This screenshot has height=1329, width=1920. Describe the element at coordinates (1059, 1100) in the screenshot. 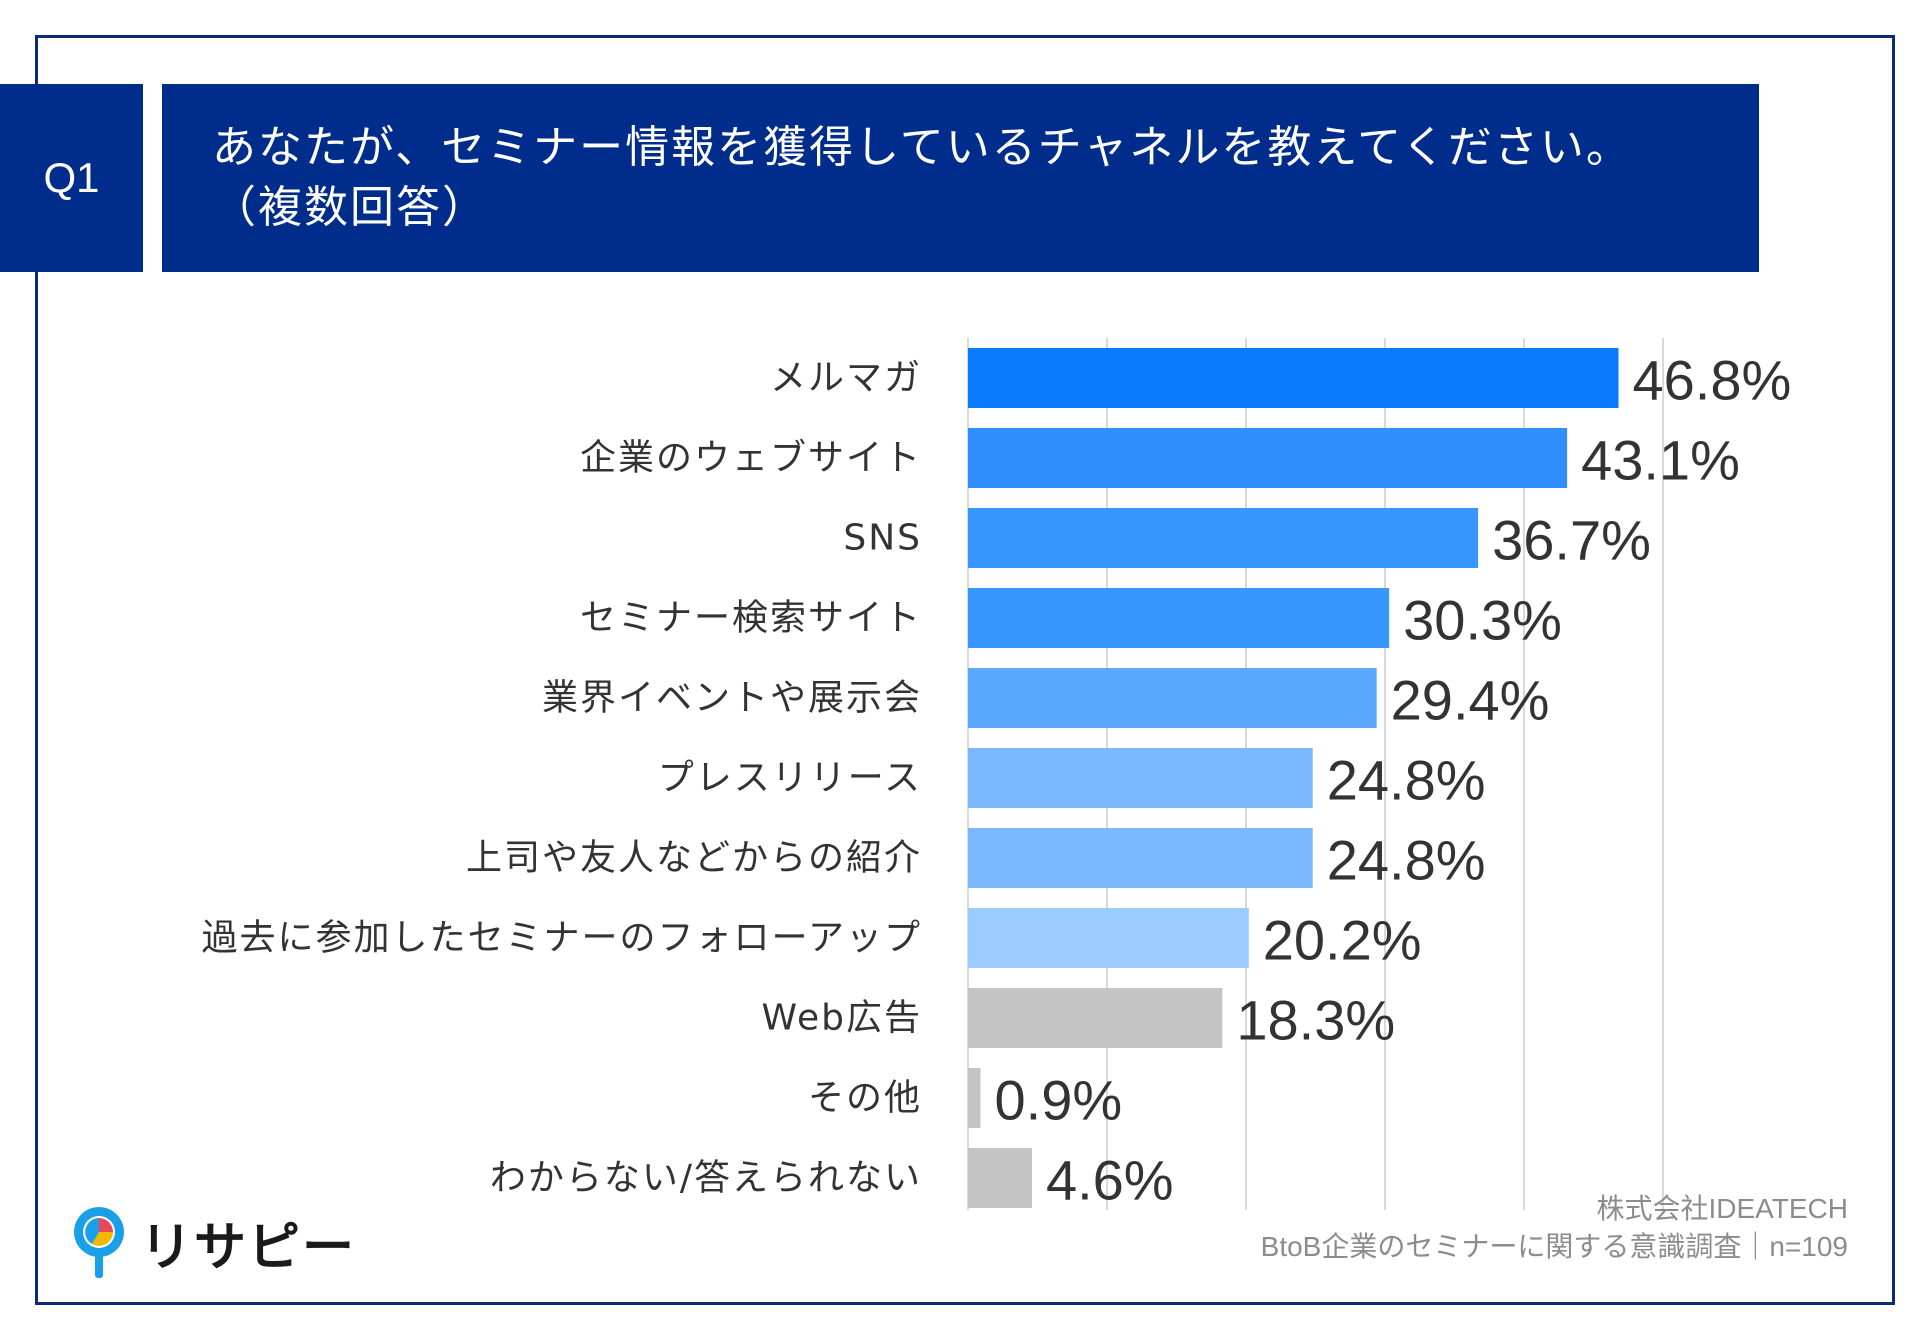

I see `value-label: 0.9%` at that location.